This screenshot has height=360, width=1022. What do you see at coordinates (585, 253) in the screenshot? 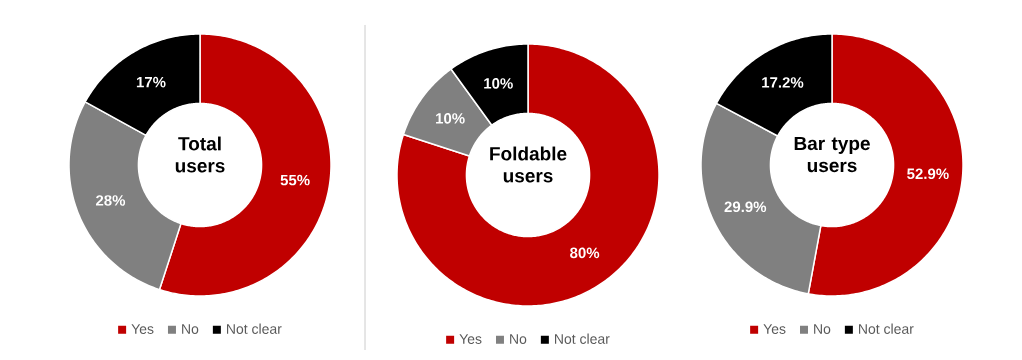
I see `data-label: 80%` at bounding box center [585, 253].